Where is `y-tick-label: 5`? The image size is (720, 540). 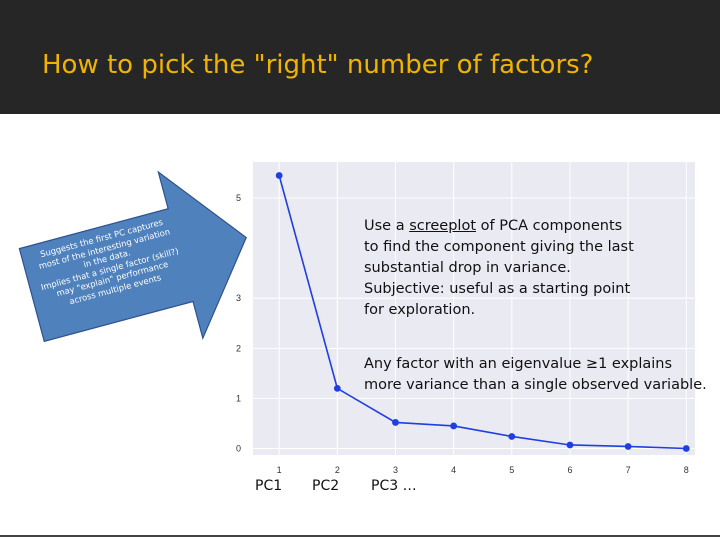
y-tick-label: 5 is located at coordinates (238, 198).